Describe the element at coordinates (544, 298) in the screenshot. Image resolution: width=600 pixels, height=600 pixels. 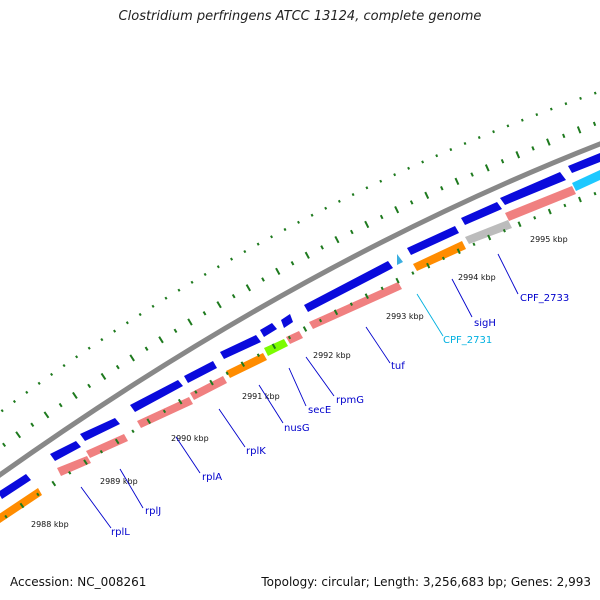
I see `gene-label-CPF_2733: CPF_2733` at that location.